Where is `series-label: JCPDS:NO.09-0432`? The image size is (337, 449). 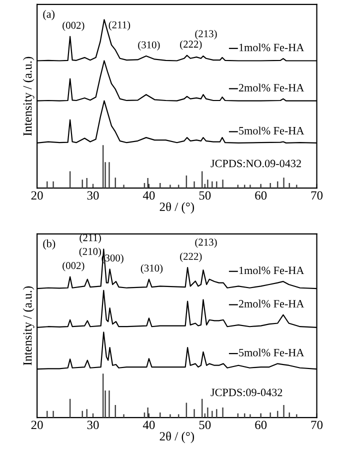 series-label: JCPDS:NO.09-0432 is located at coordinates (255, 164).